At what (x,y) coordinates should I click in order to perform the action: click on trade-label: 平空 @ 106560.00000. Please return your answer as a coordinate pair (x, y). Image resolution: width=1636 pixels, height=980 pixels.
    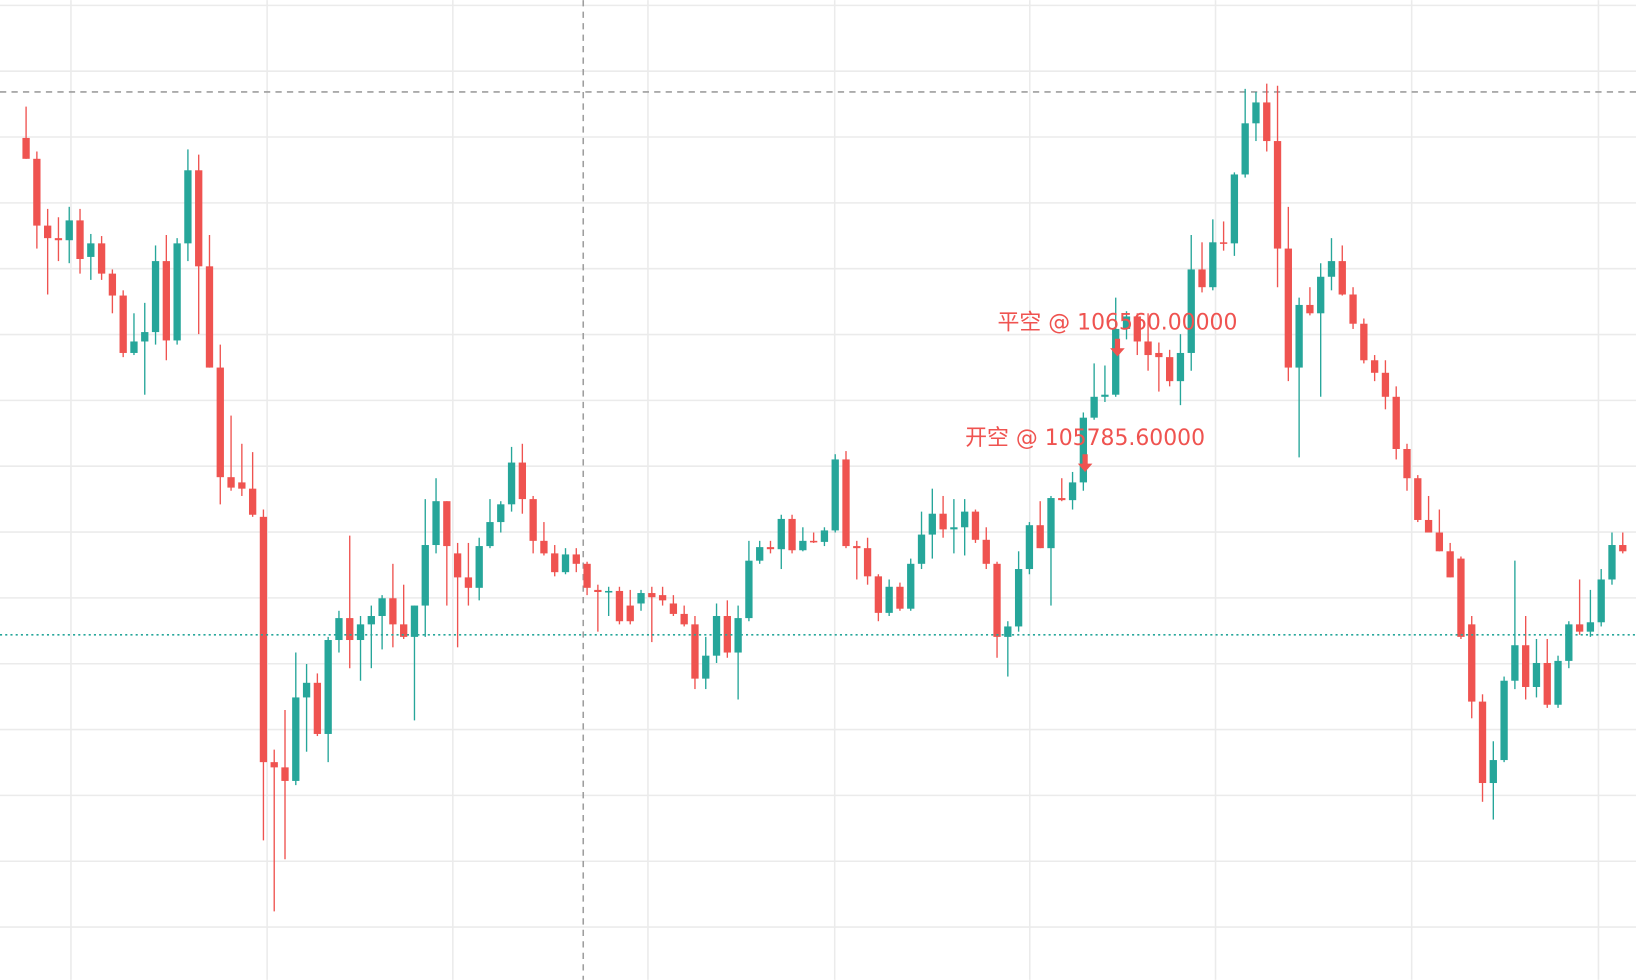
    Looking at the image, I should click on (1117, 322).